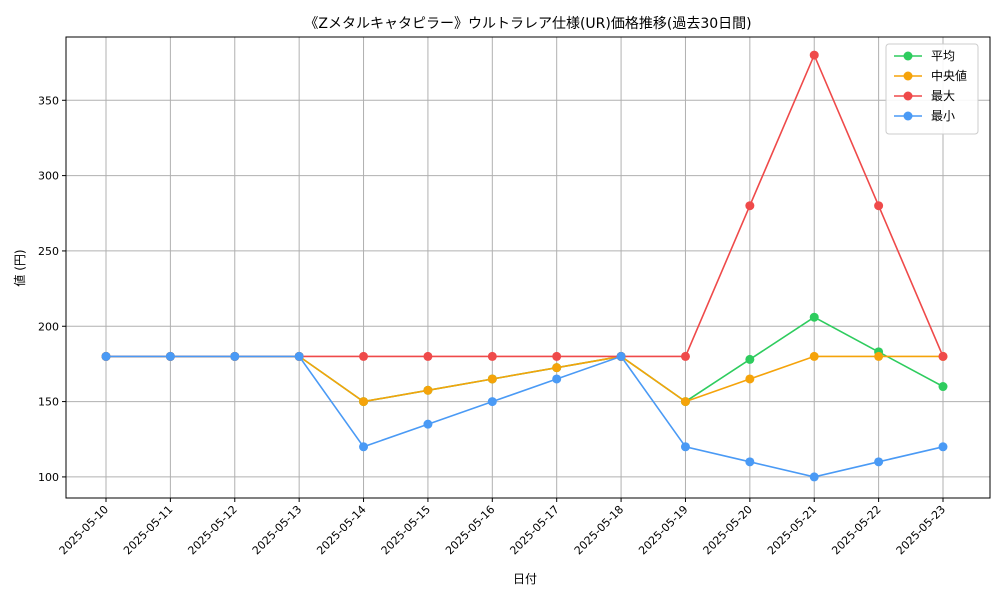  Describe the element at coordinates (84, 530) in the screenshot. I see `x-tick-label: 2025-05-10` at that location.